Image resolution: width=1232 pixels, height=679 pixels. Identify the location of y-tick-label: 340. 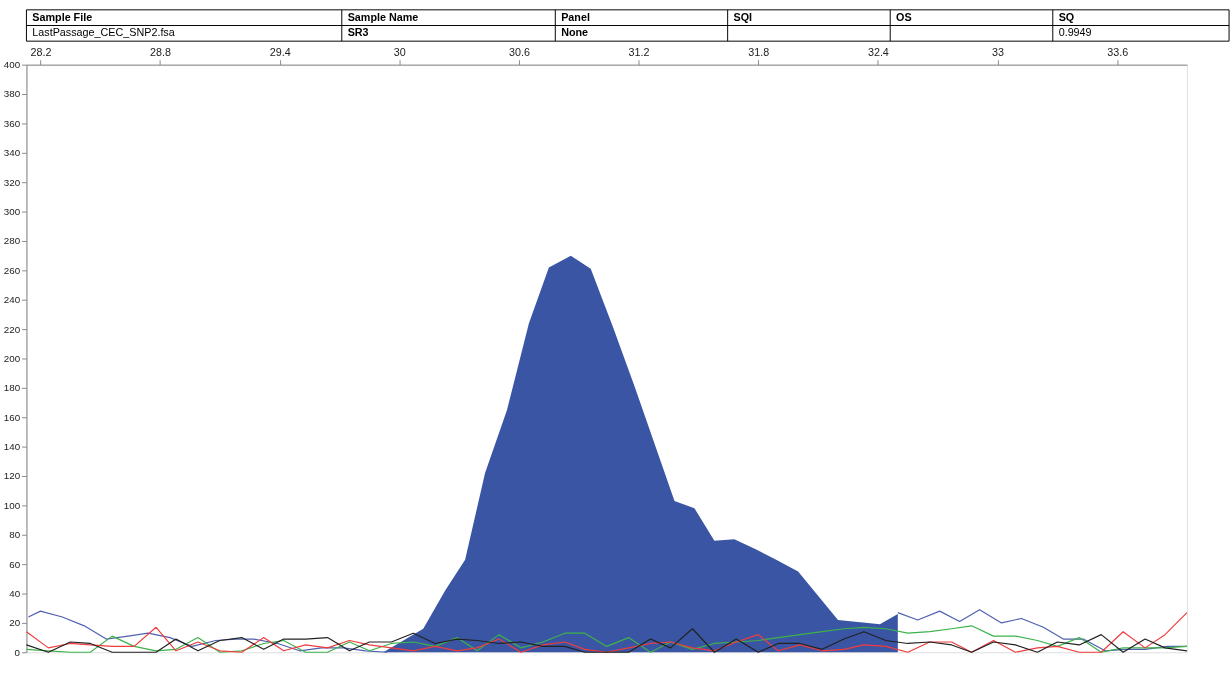
(12, 153).